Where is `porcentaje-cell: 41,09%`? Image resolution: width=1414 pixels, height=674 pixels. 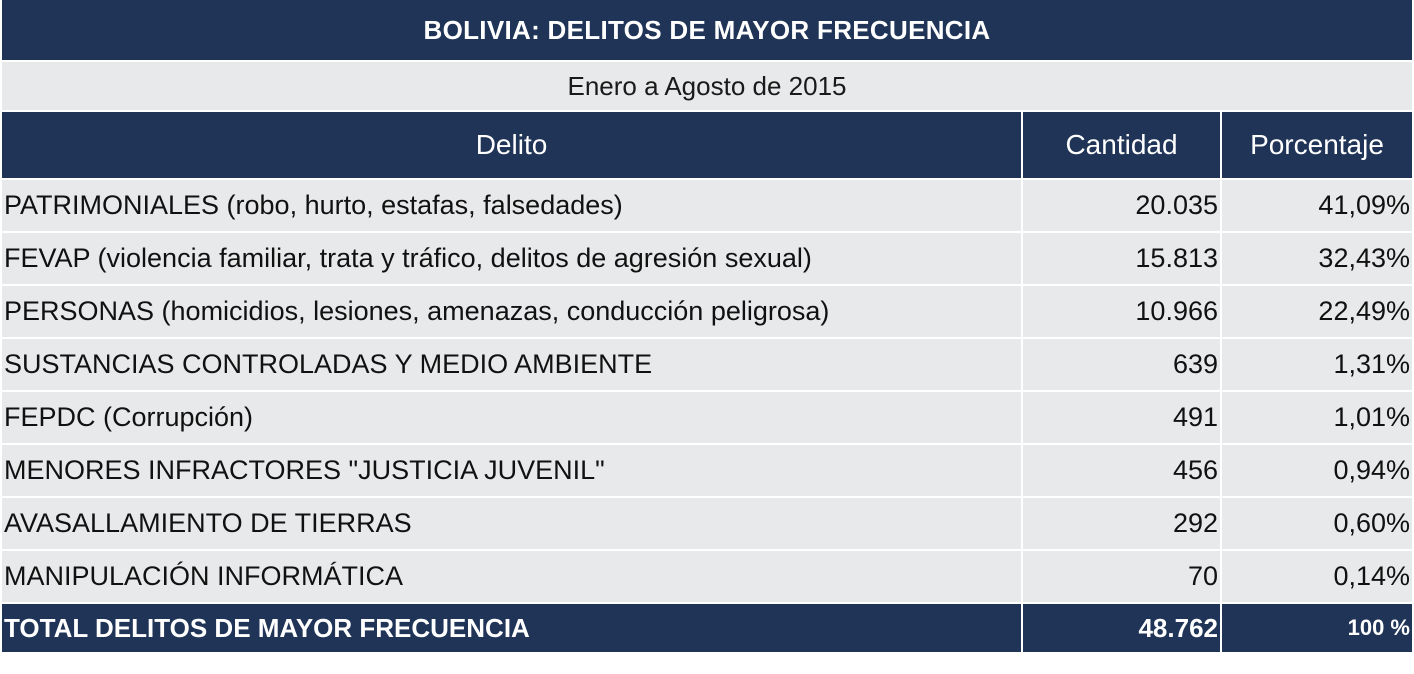
porcentaje-cell: 41,09% is located at coordinates (1316, 205).